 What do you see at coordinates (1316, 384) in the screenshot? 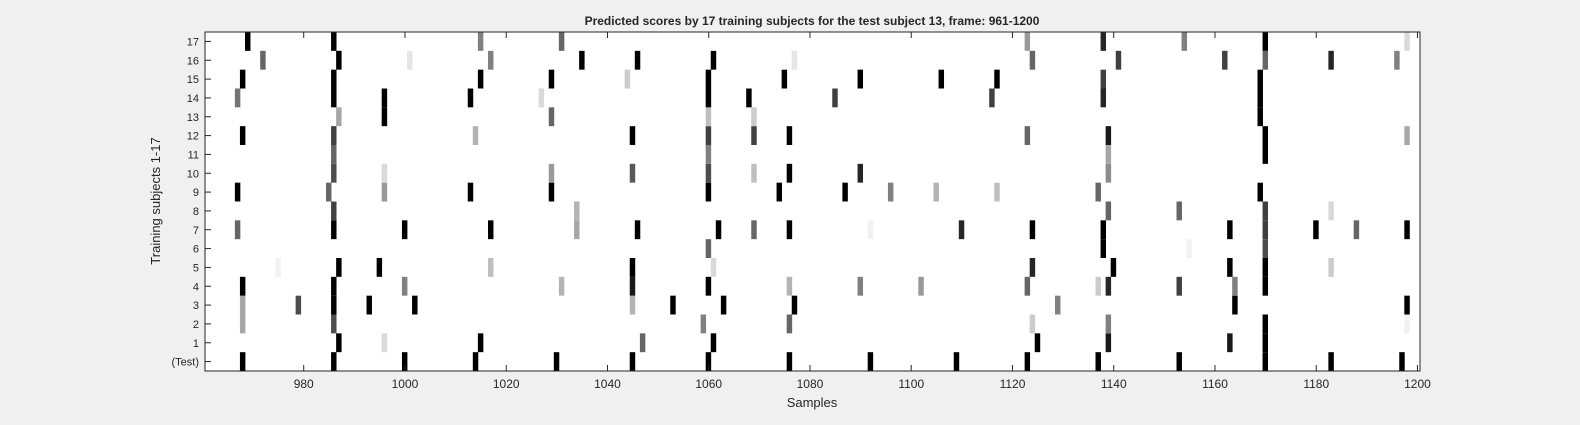
I see `x-tick-label: 1180` at bounding box center [1316, 384].